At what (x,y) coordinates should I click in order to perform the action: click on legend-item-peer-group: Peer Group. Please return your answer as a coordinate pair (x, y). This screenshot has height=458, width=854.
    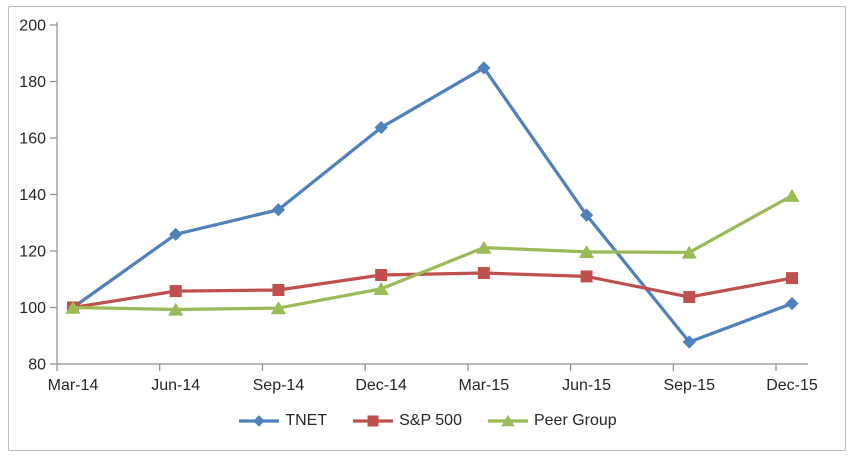
    Looking at the image, I should click on (551, 421).